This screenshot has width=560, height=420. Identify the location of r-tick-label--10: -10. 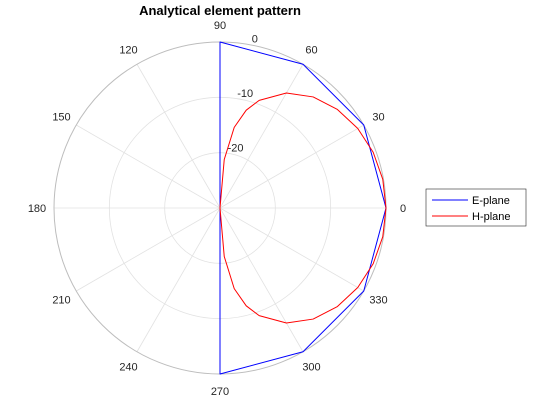
(245, 94).